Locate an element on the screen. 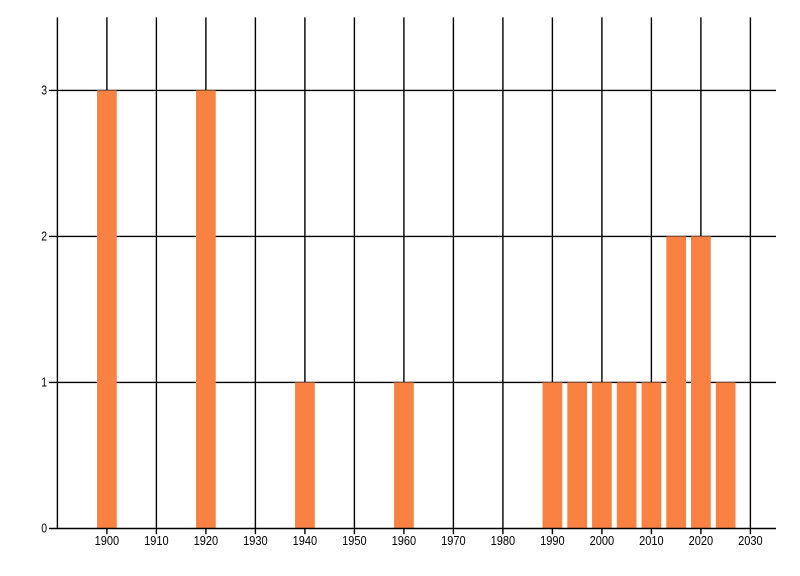 This screenshot has height=576, width=800. svg-text: 2030 is located at coordinates (750, 540).